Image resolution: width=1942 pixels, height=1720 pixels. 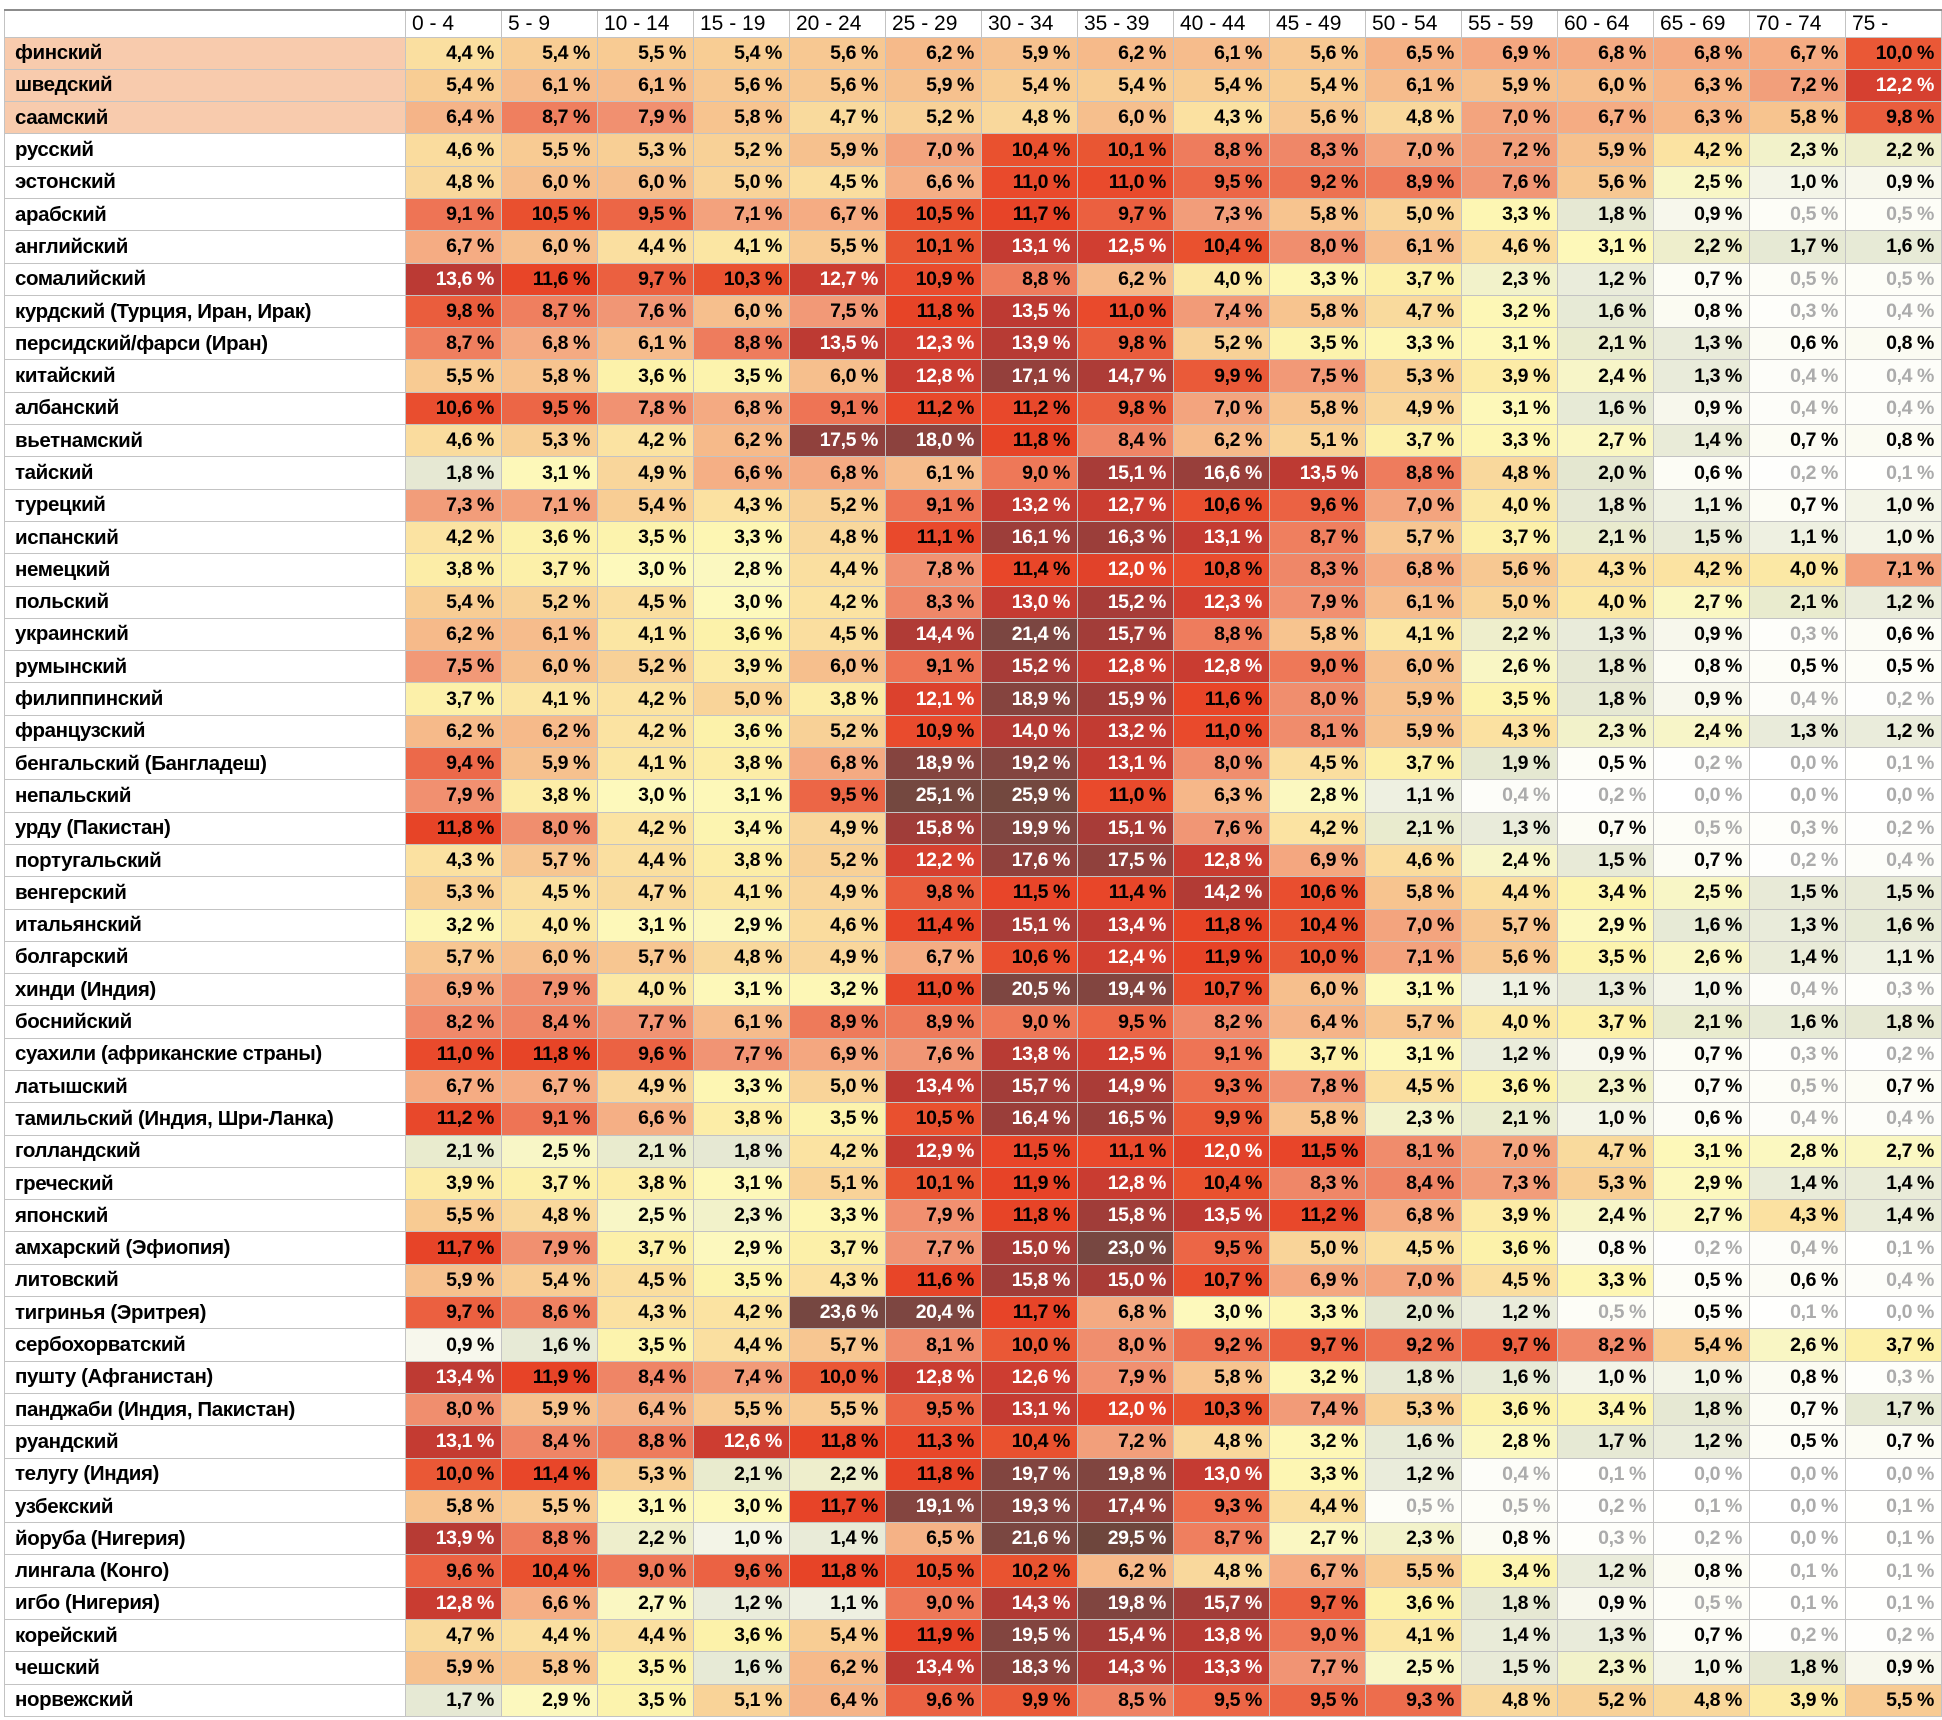 I want to click on value-cell: 10,7 %, so click(x=1221, y=1280).